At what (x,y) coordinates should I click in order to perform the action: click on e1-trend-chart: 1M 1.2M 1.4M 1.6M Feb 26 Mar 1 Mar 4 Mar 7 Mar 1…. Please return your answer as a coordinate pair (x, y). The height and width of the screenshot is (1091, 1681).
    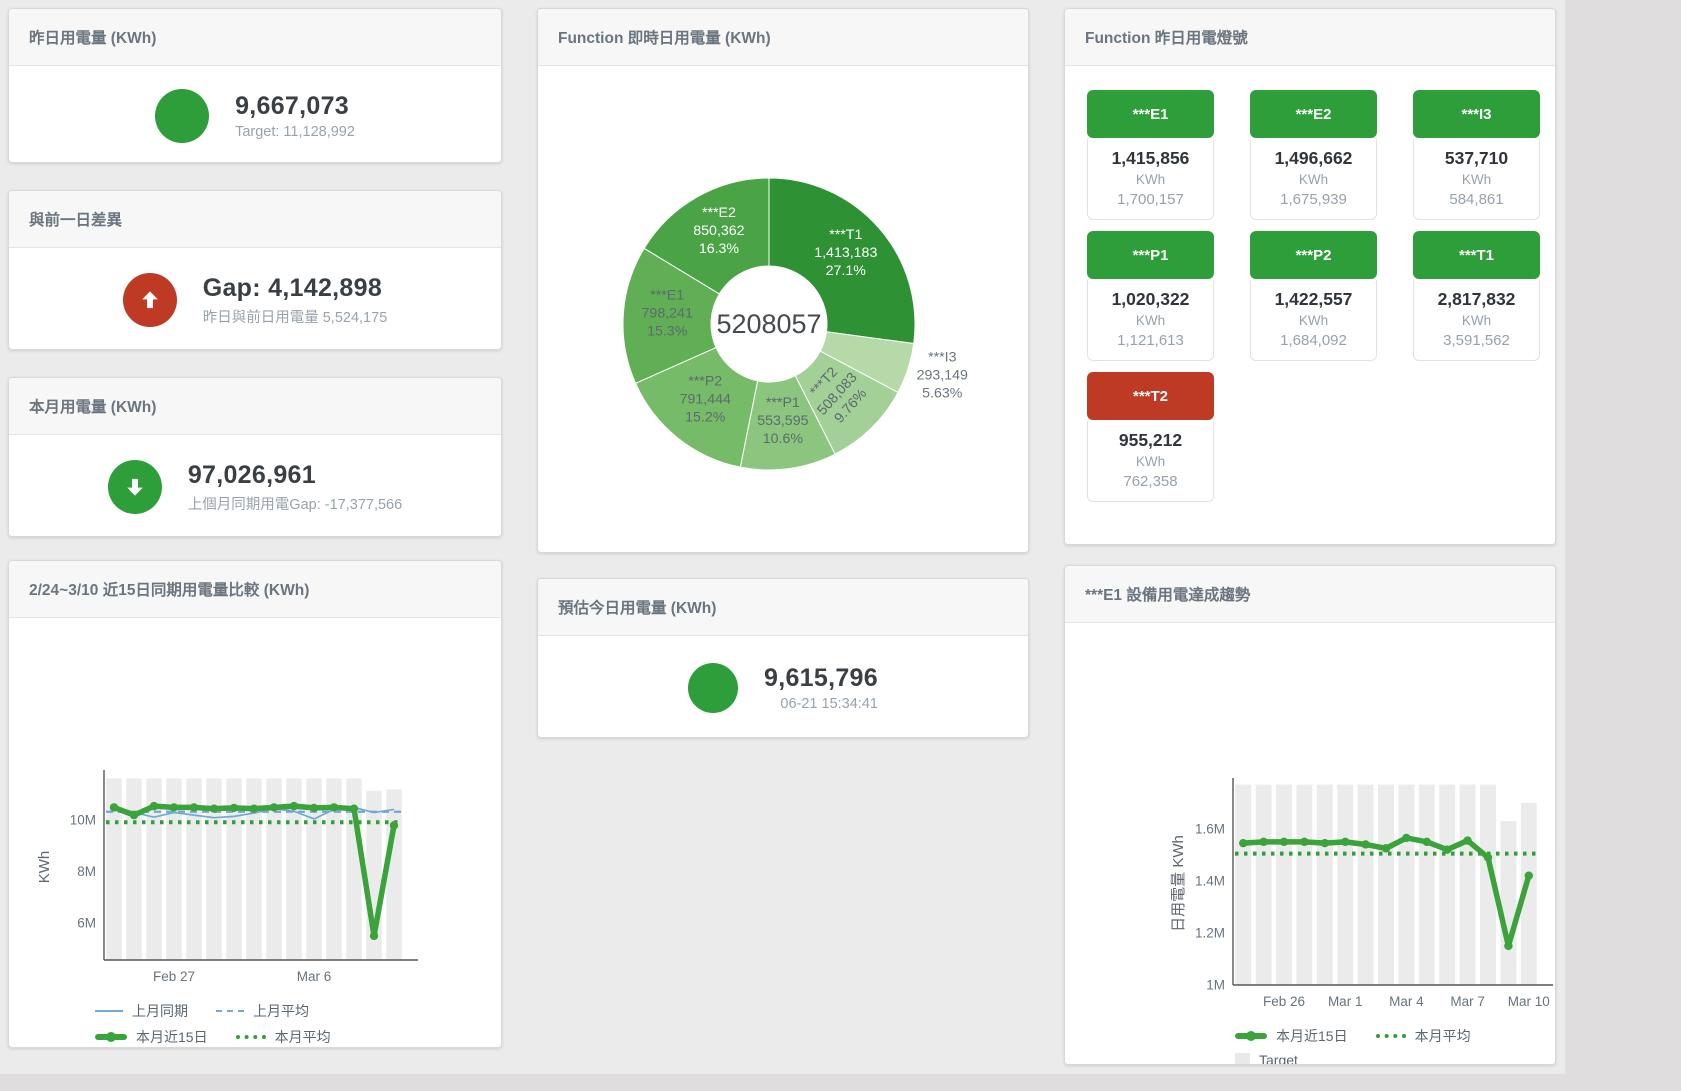
    Looking at the image, I should click on (1361, 893).